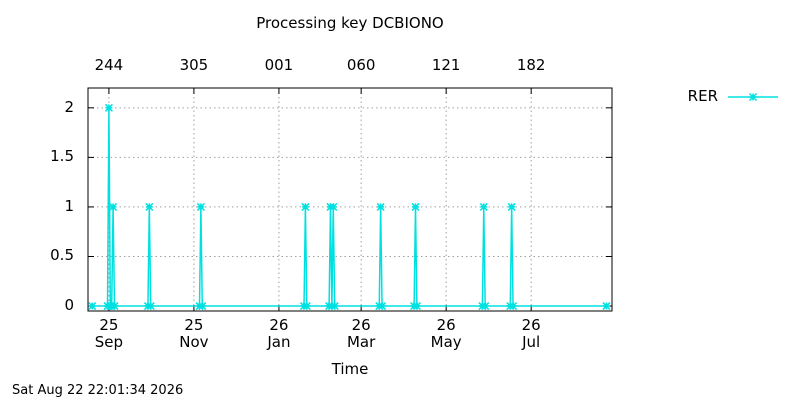 The width and height of the screenshot is (800, 400). What do you see at coordinates (194, 65) in the screenshot?
I see `x2-tick-label: 305` at bounding box center [194, 65].